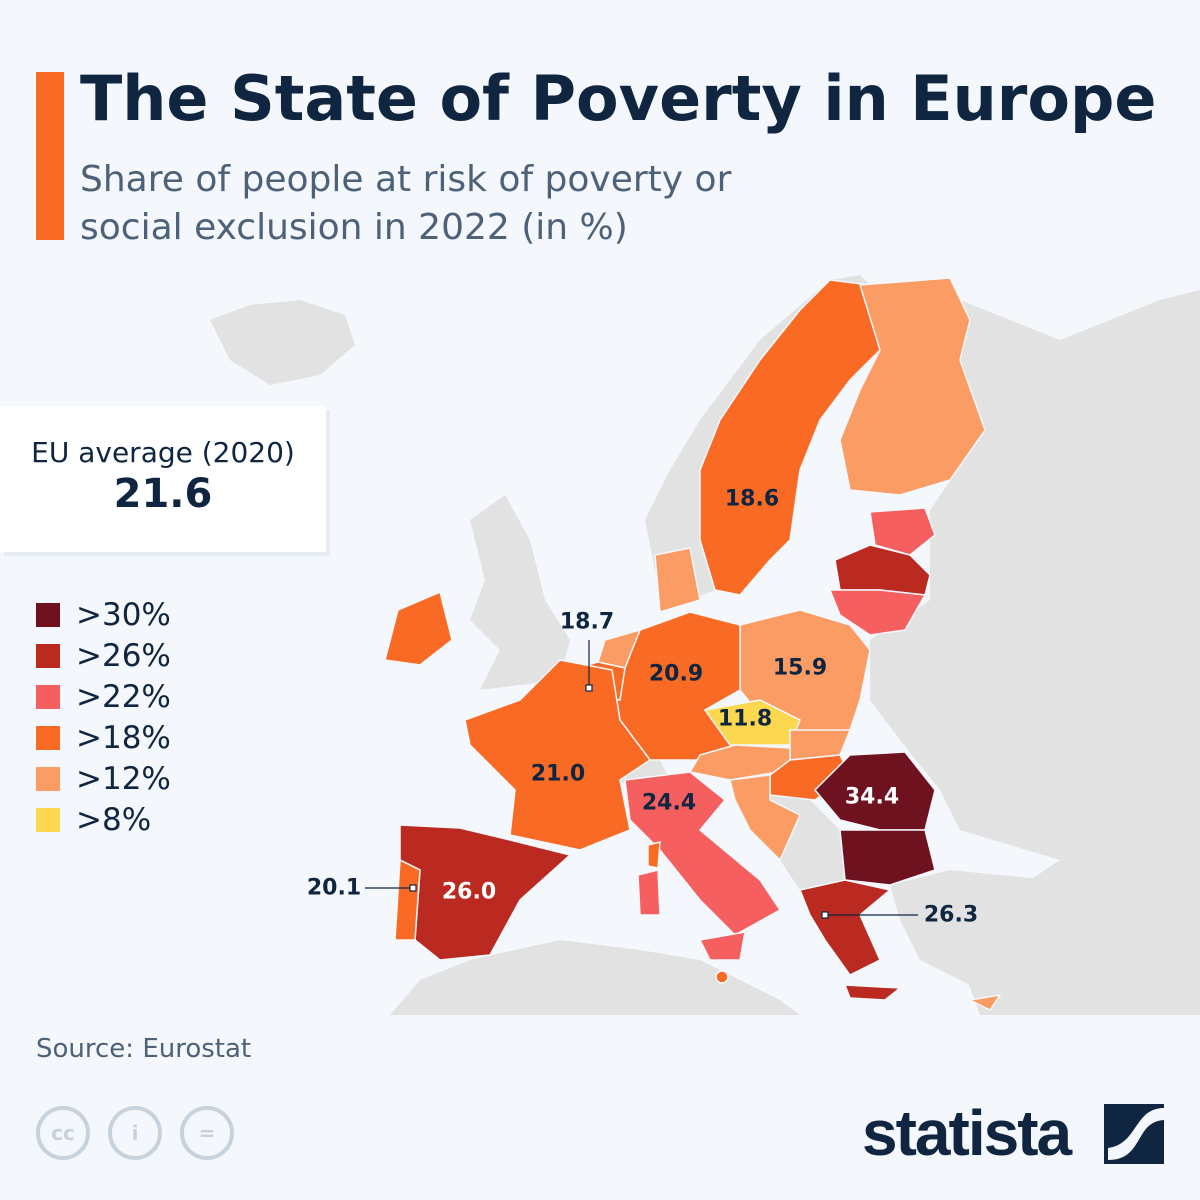  I want to click on cc-icon: cc, so click(63, 1133).